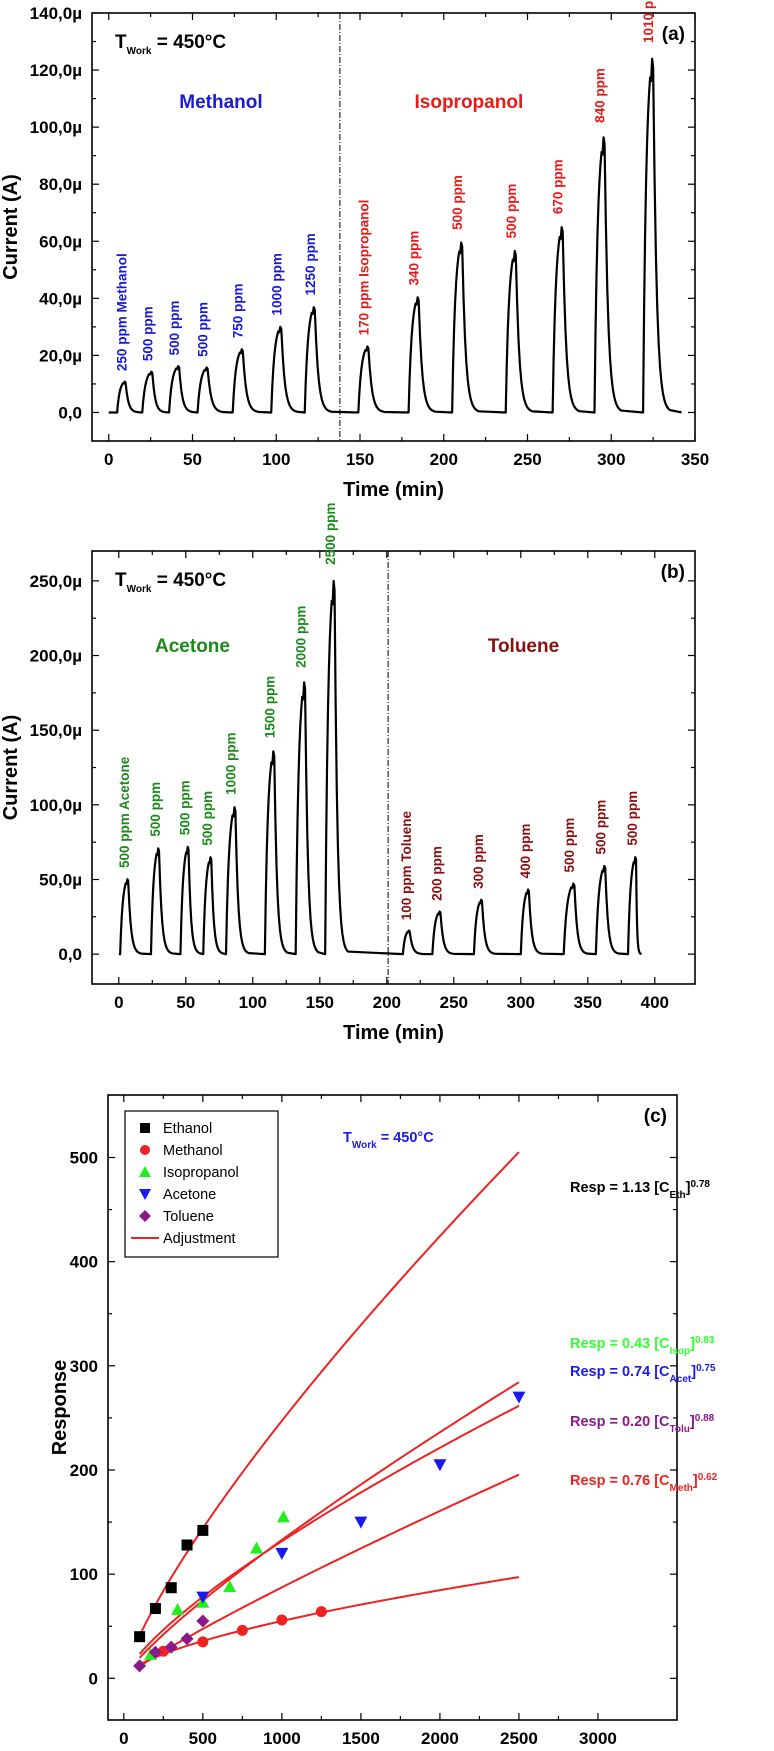 This screenshot has height=1751, width=774. I want to click on y-tick-label: 0, so click(93, 1678).